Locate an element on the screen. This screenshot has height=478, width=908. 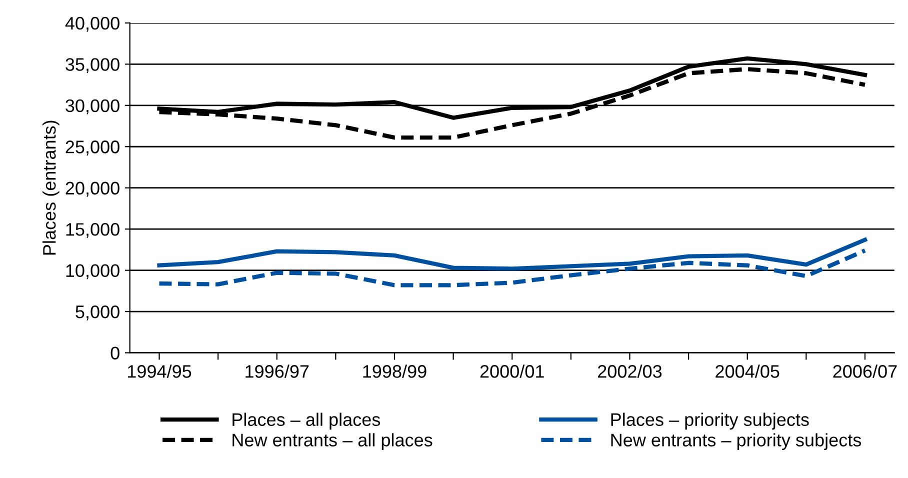
legend-label: New entrants – priority subjects is located at coordinates (736, 441).